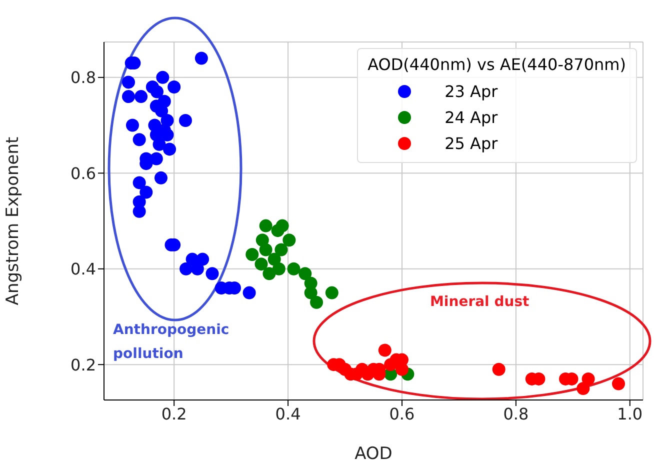  Describe the element at coordinates (630, 414) in the screenshot. I see `x-tick-label: 1.0` at that location.